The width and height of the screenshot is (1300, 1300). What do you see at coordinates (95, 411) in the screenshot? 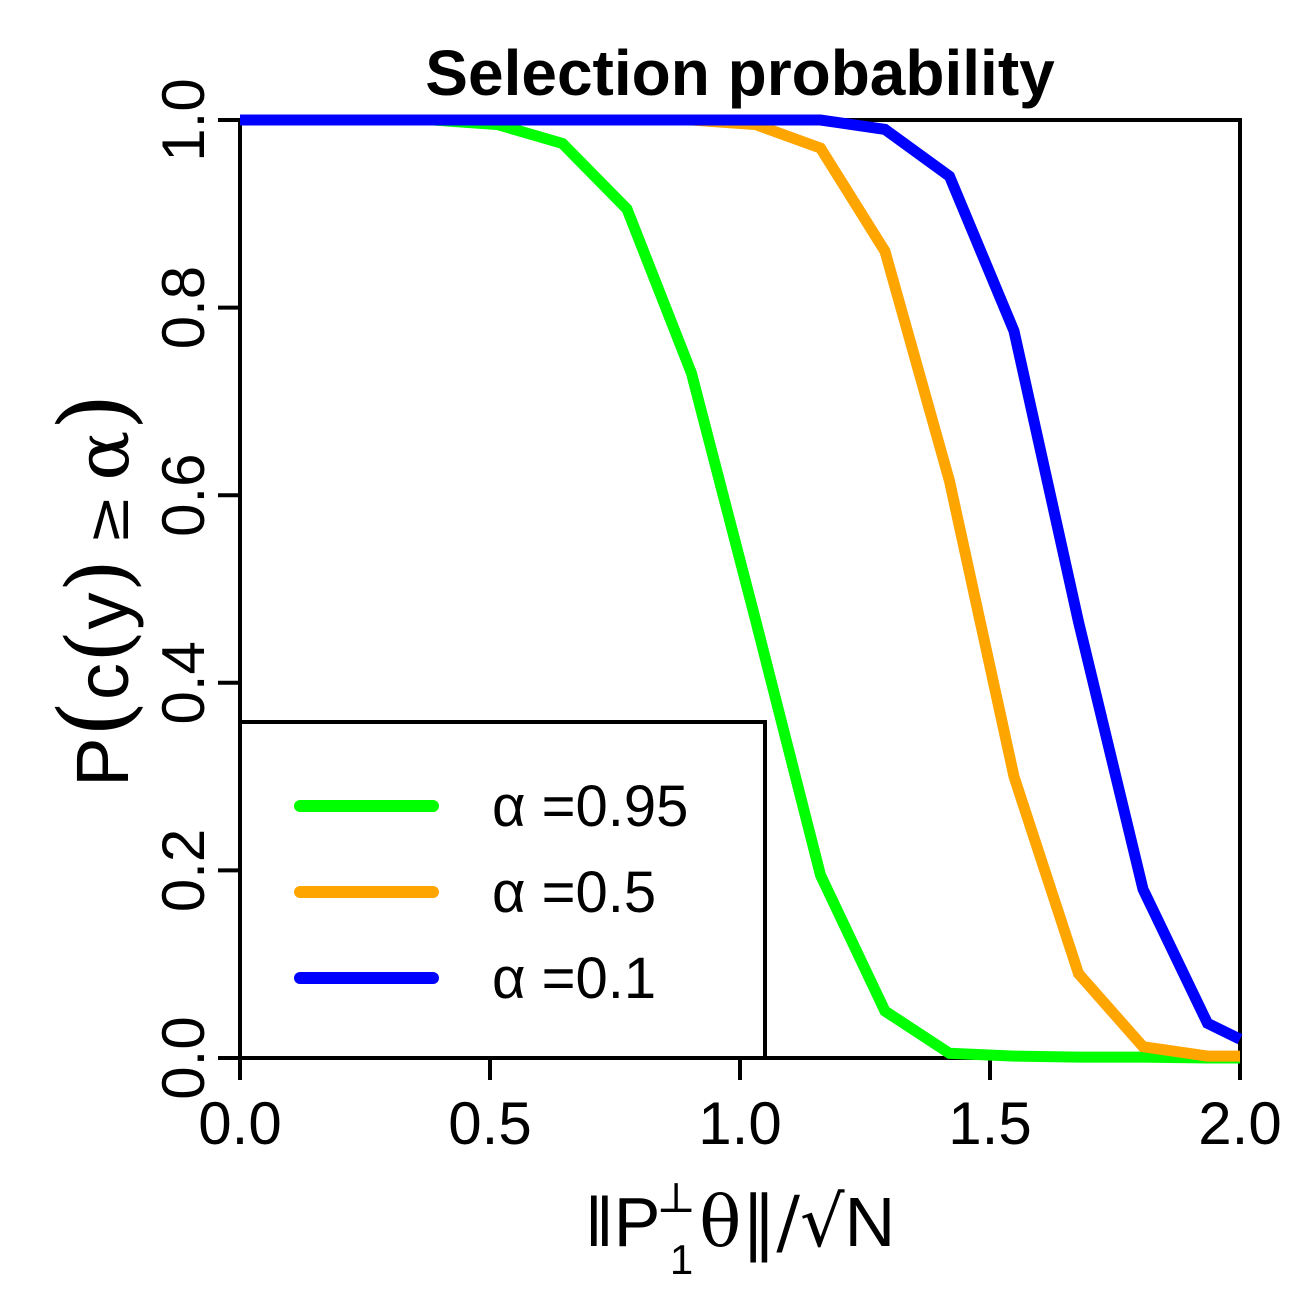
I see `y-label-rparen: )` at bounding box center [95, 411].